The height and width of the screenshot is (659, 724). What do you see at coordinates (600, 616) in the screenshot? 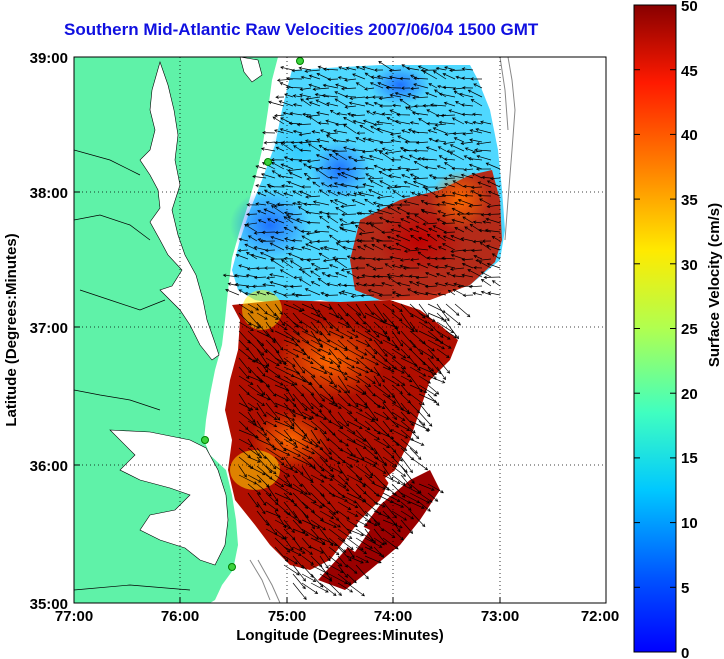
I see `x-tick-label: 72:00` at bounding box center [600, 616].